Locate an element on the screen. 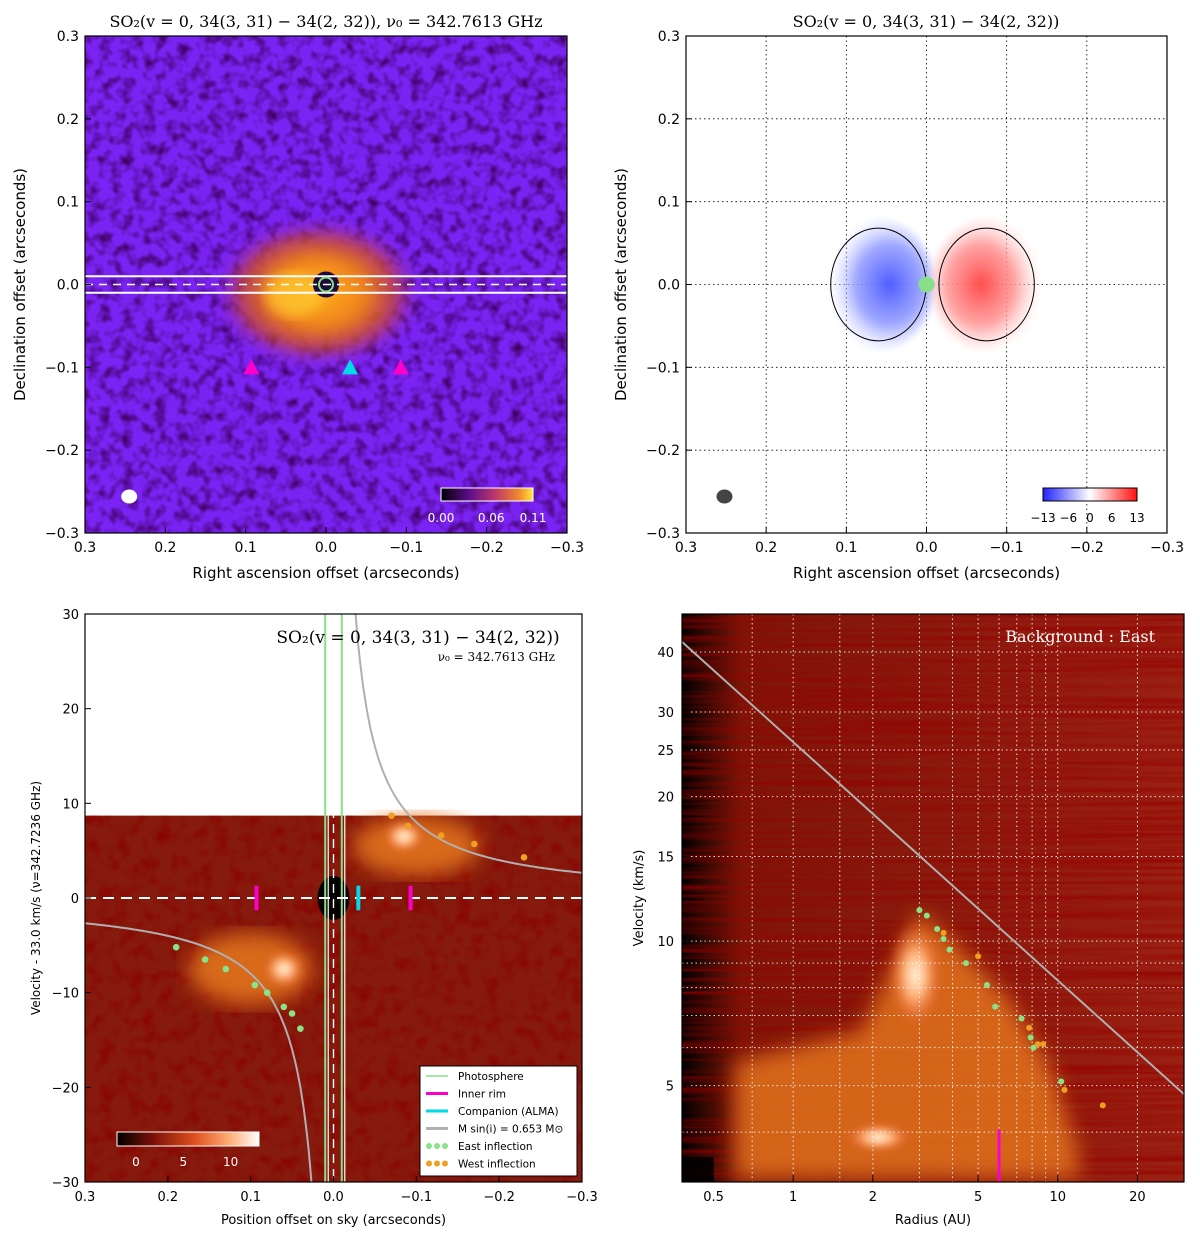  emission-peak is located at coordinates (293, 294).